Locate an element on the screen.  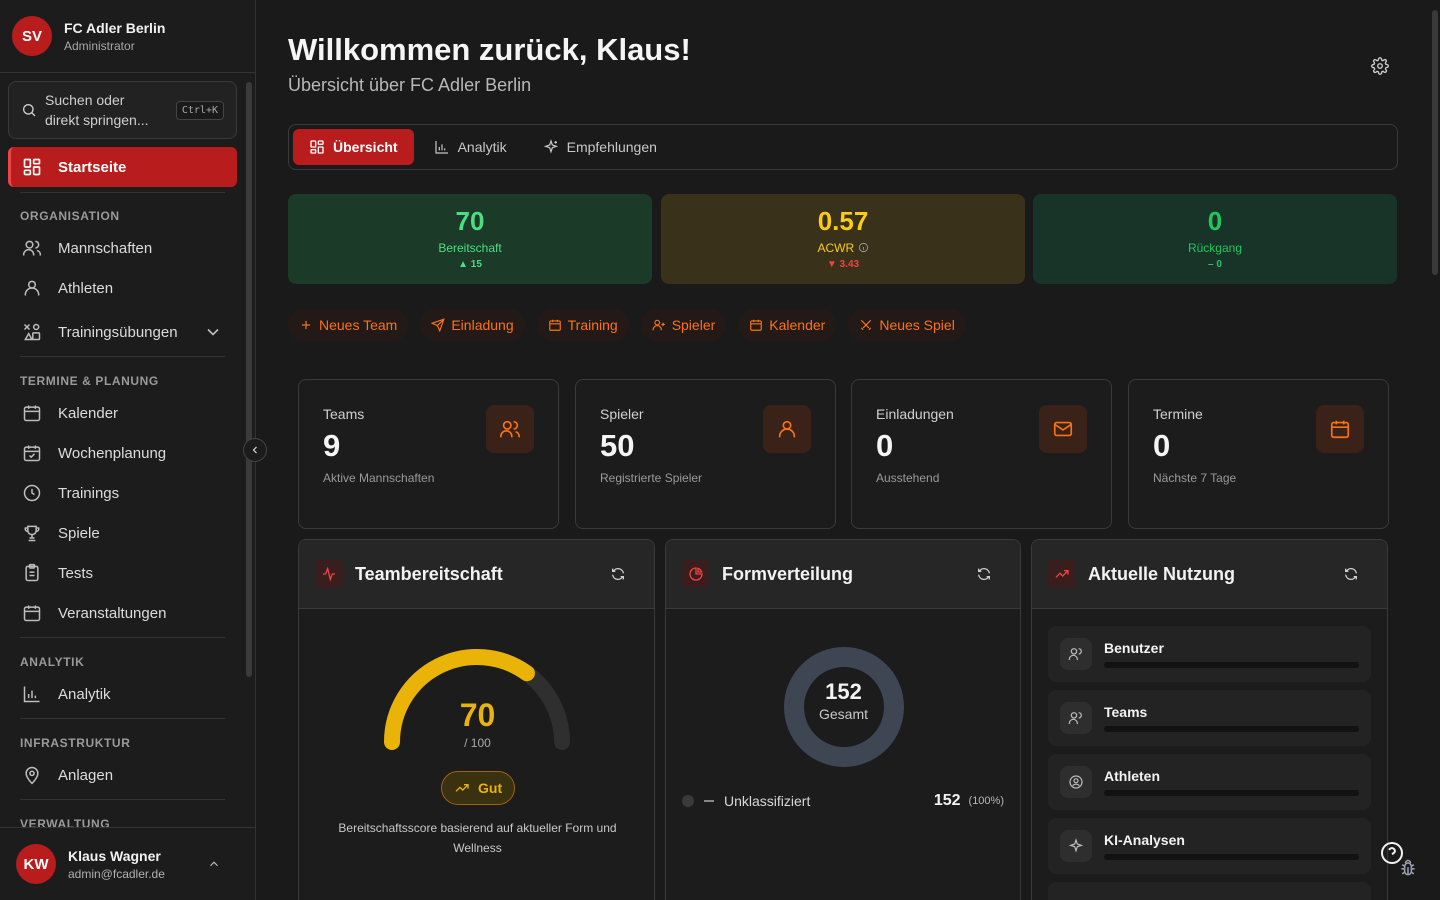
new-game-button: Neues Spiel is located at coordinates (907, 325).